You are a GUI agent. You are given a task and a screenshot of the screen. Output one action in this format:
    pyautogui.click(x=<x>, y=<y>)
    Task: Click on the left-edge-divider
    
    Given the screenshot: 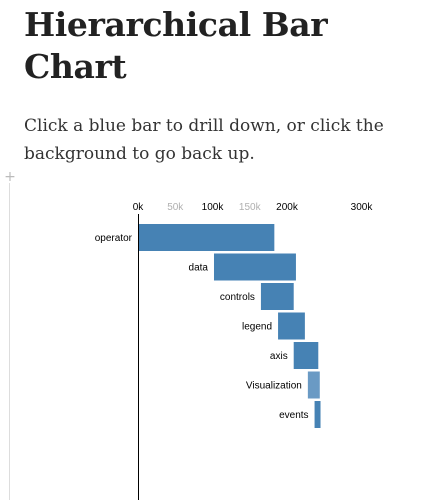 What is the action you would take?
    pyautogui.click(x=9, y=341)
    